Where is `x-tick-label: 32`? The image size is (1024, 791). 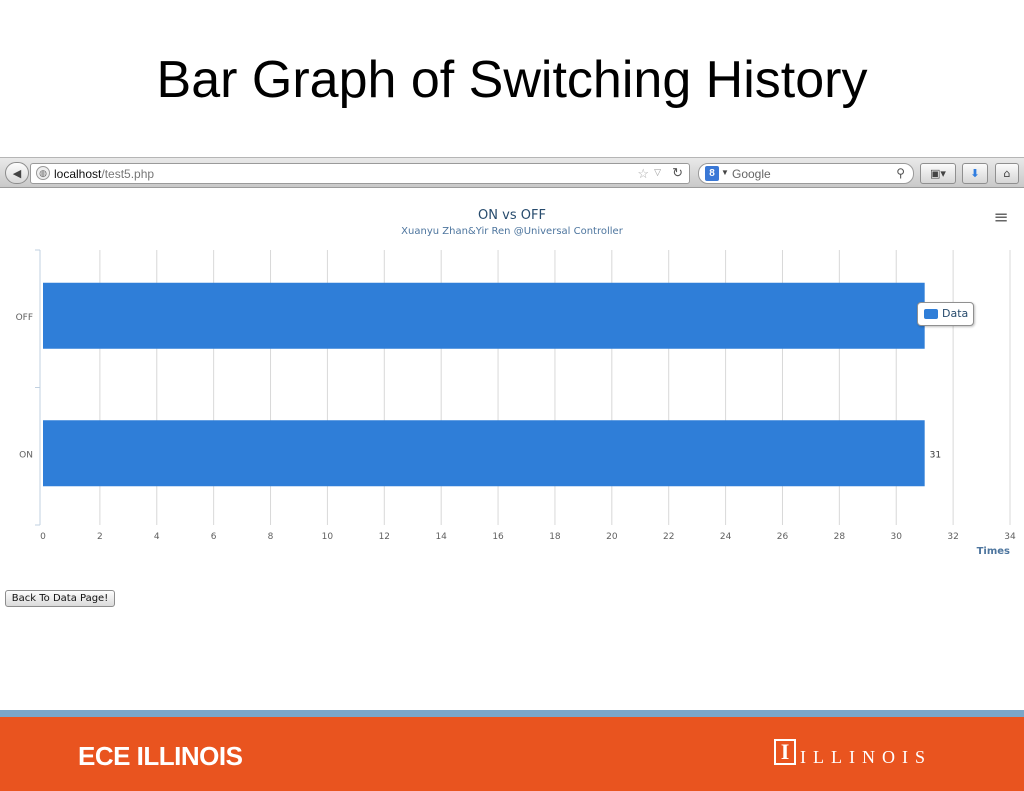
x-tick-label: 32 is located at coordinates (952, 537).